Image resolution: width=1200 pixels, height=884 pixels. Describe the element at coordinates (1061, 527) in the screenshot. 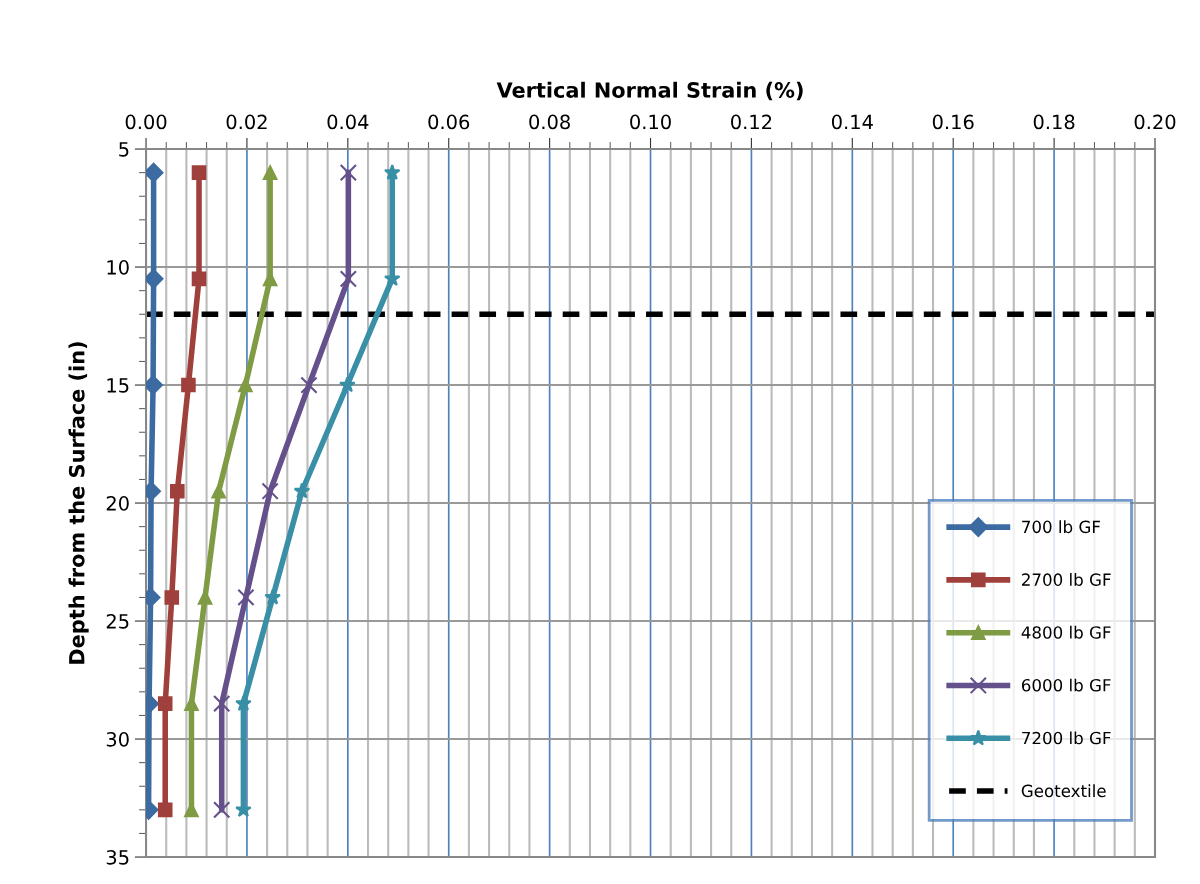

I see `legend-label: 700 lb GF` at that location.